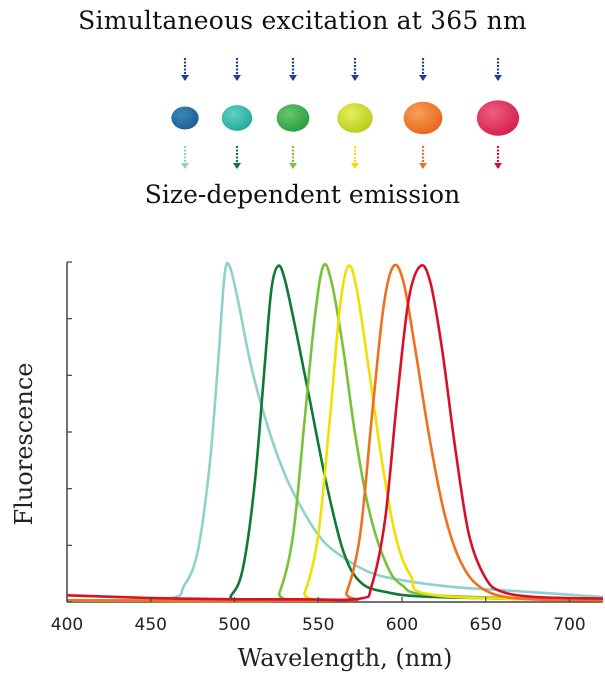 The image size is (605, 686). Describe the element at coordinates (234, 625) in the screenshot. I see `x-tick-label: 500` at that location.